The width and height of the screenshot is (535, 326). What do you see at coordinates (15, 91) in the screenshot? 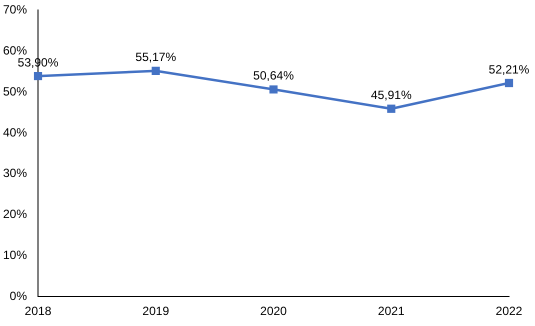
I see `y-tick-label: 50%` at bounding box center [15, 91].